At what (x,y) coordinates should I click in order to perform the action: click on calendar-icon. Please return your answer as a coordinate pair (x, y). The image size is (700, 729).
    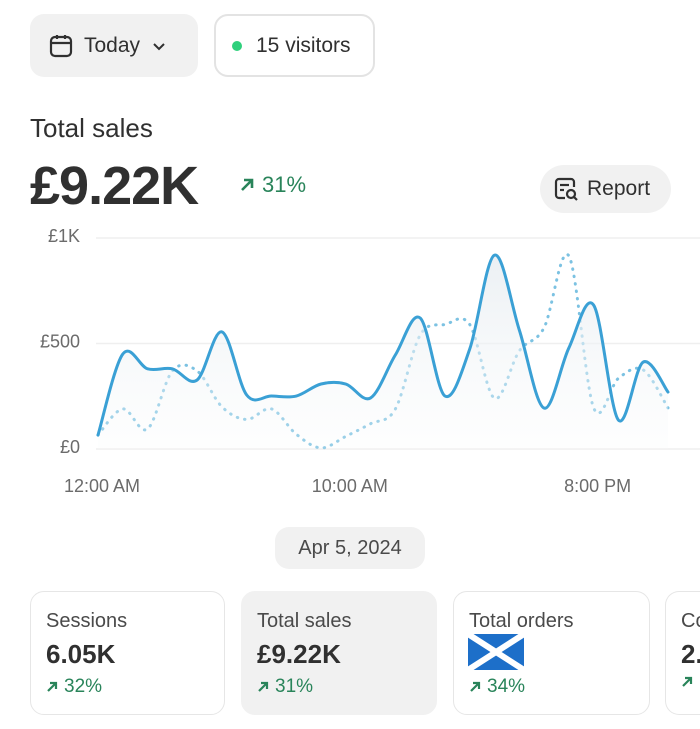
    Looking at the image, I should click on (61, 45).